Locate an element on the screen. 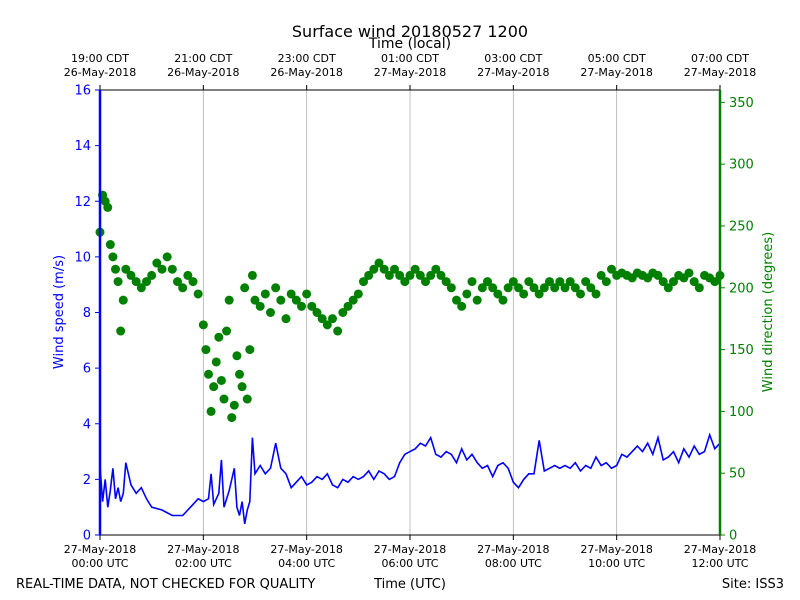 The height and width of the screenshot is (600, 800). x-axis-label: Time (UTC) is located at coordinates (409, 584).